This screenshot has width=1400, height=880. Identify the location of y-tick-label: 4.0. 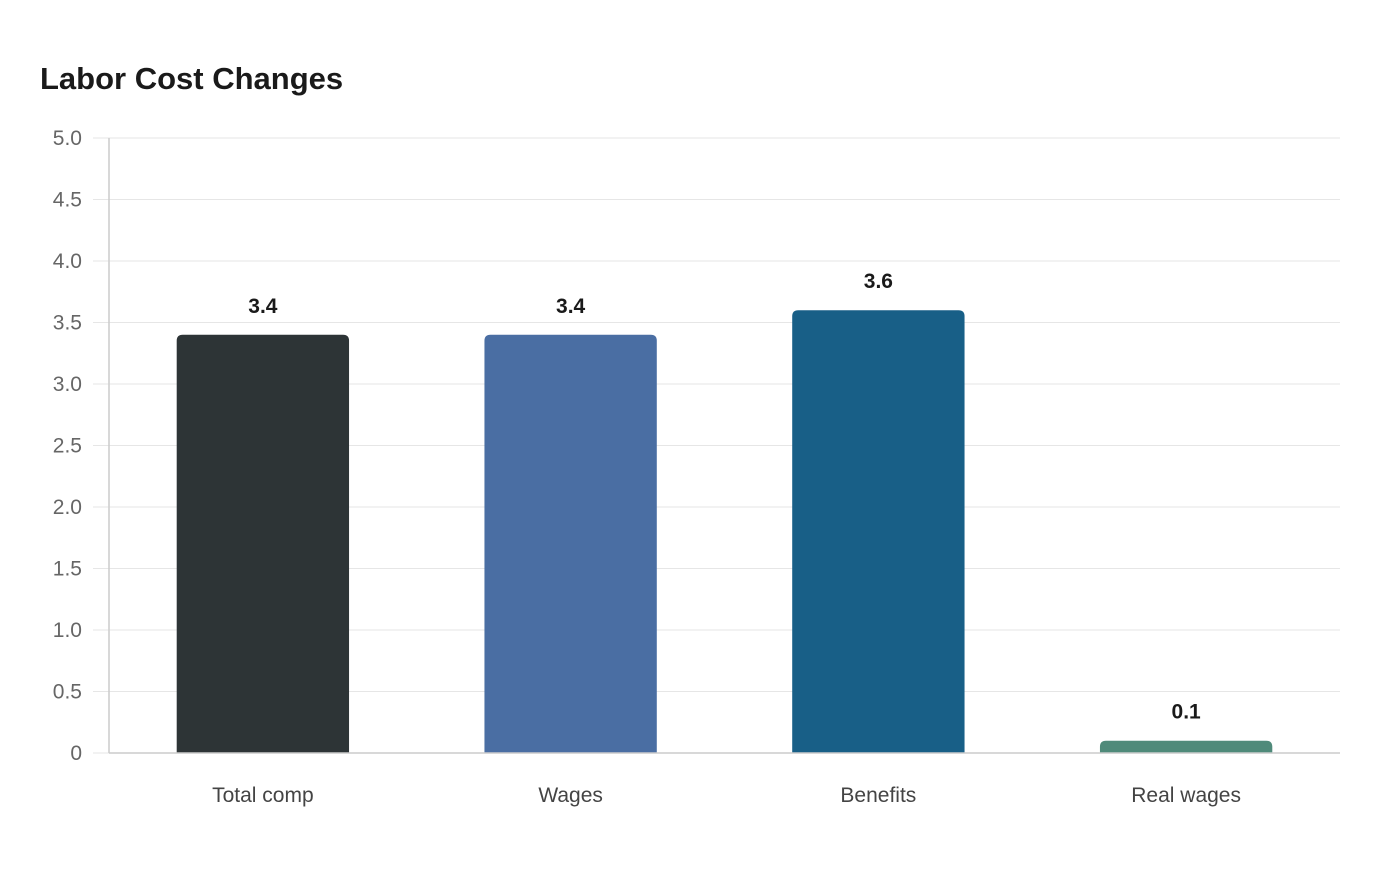
(67, 261).